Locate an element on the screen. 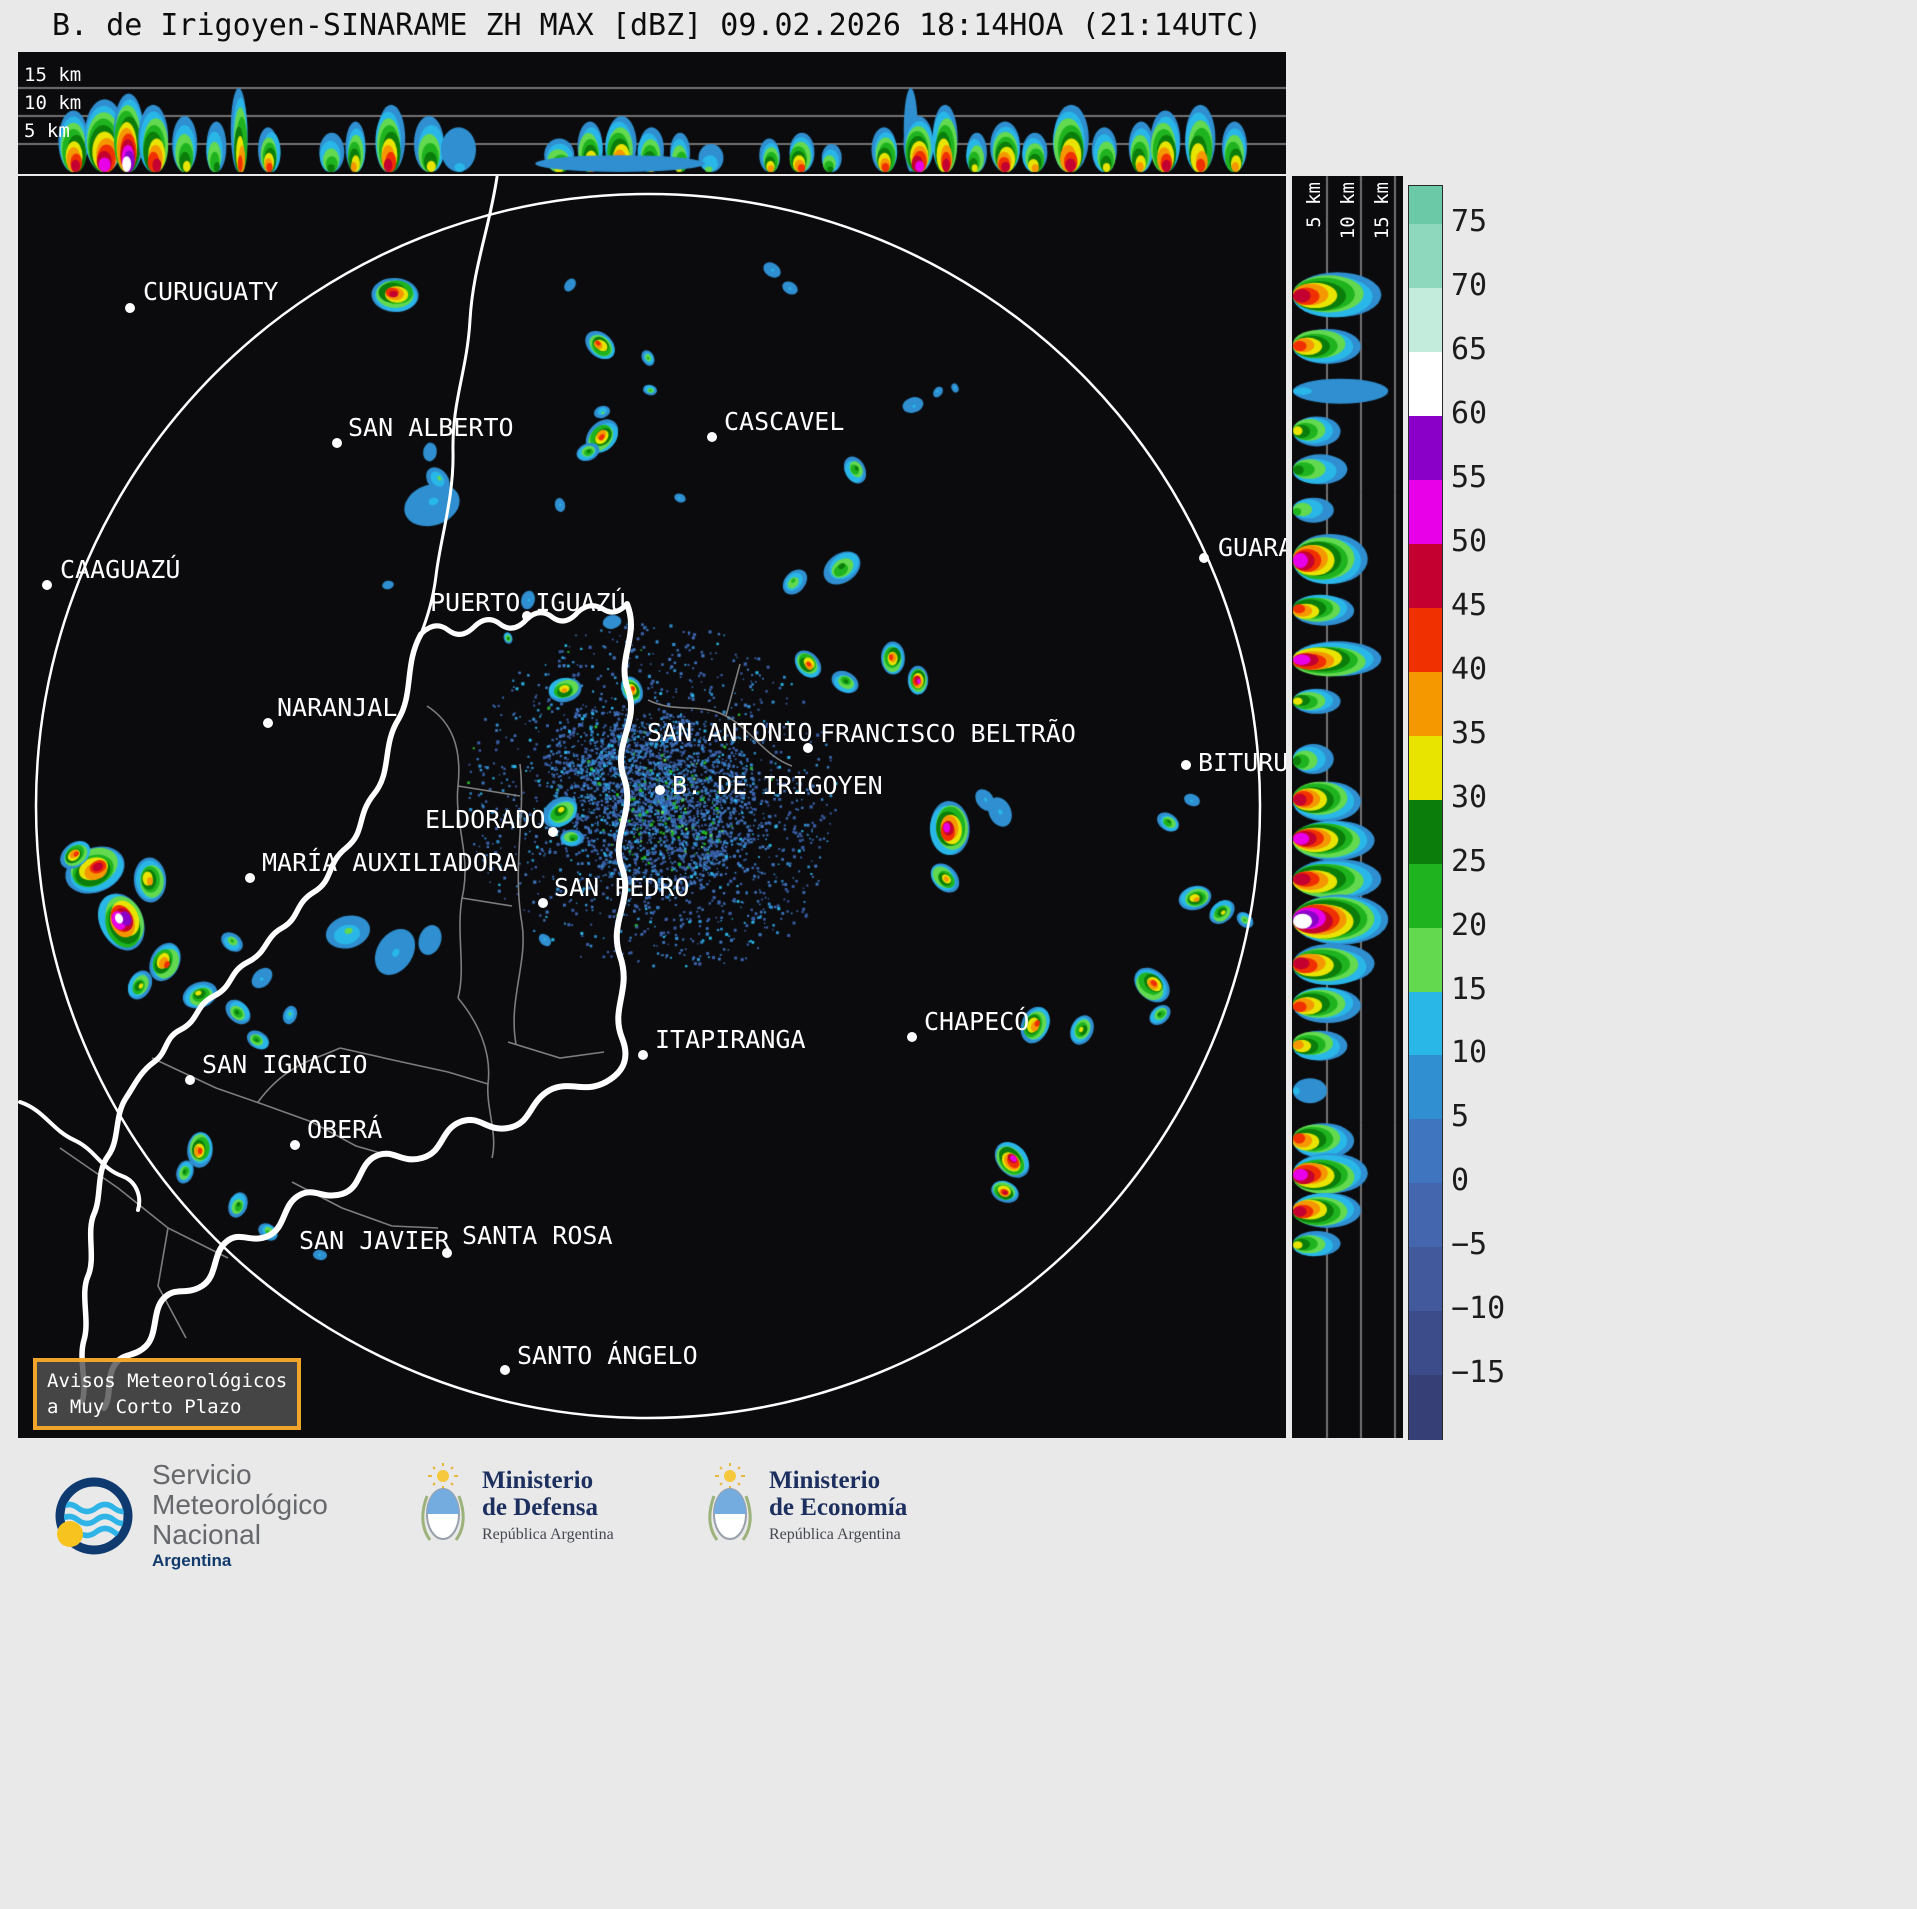  colorbar-tick-label: 60 is located at coordinates (1469, 414).